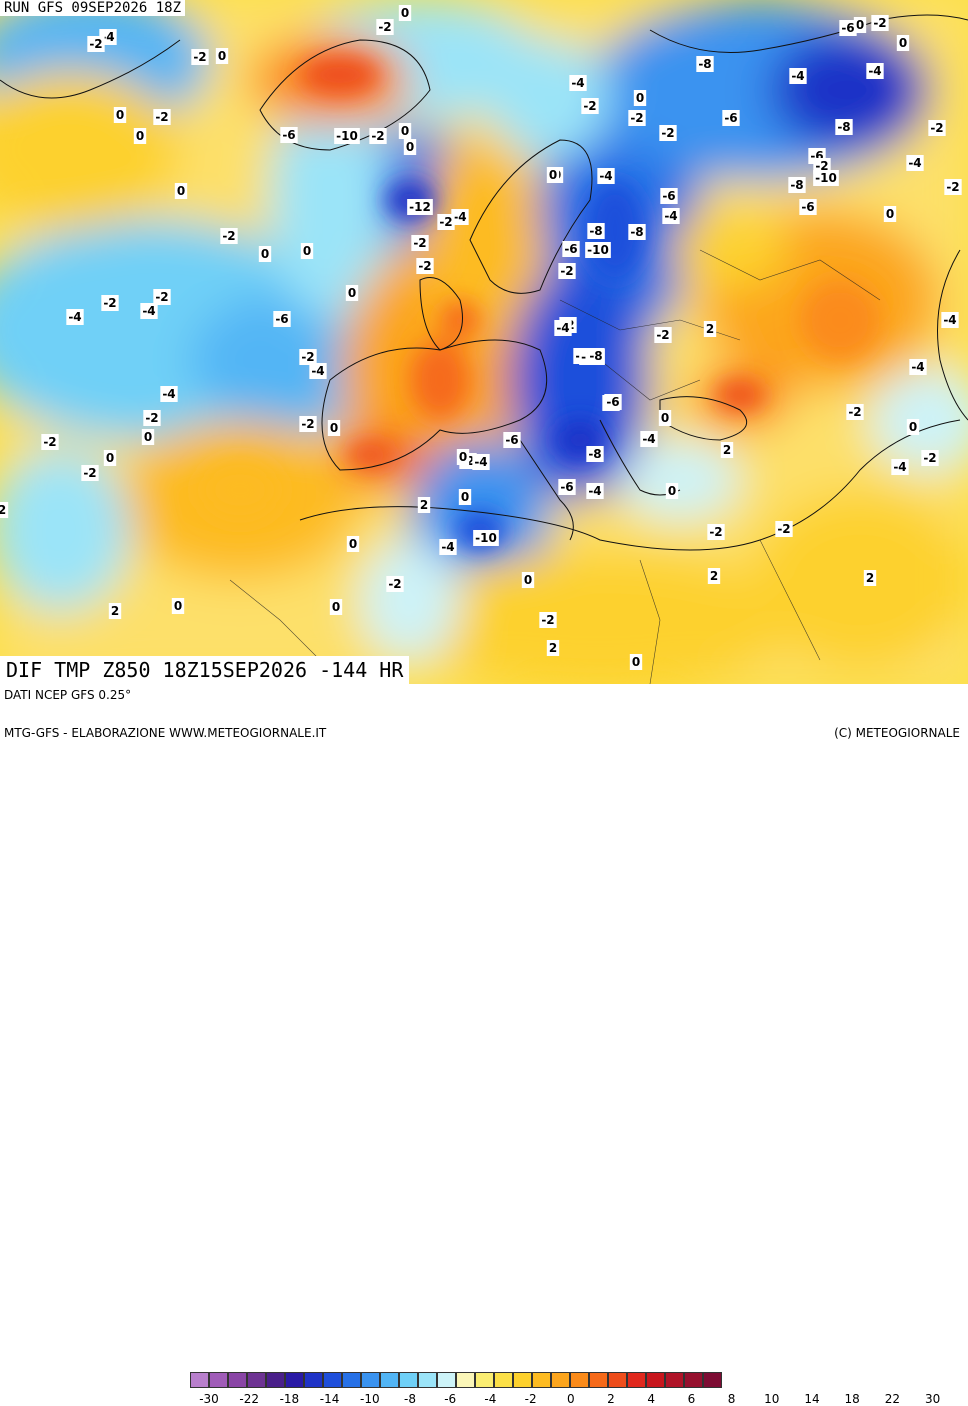  Describe the element at coordinates (289, 1399) in the screenshot. I see `legend-tick-label: -18` at that location.